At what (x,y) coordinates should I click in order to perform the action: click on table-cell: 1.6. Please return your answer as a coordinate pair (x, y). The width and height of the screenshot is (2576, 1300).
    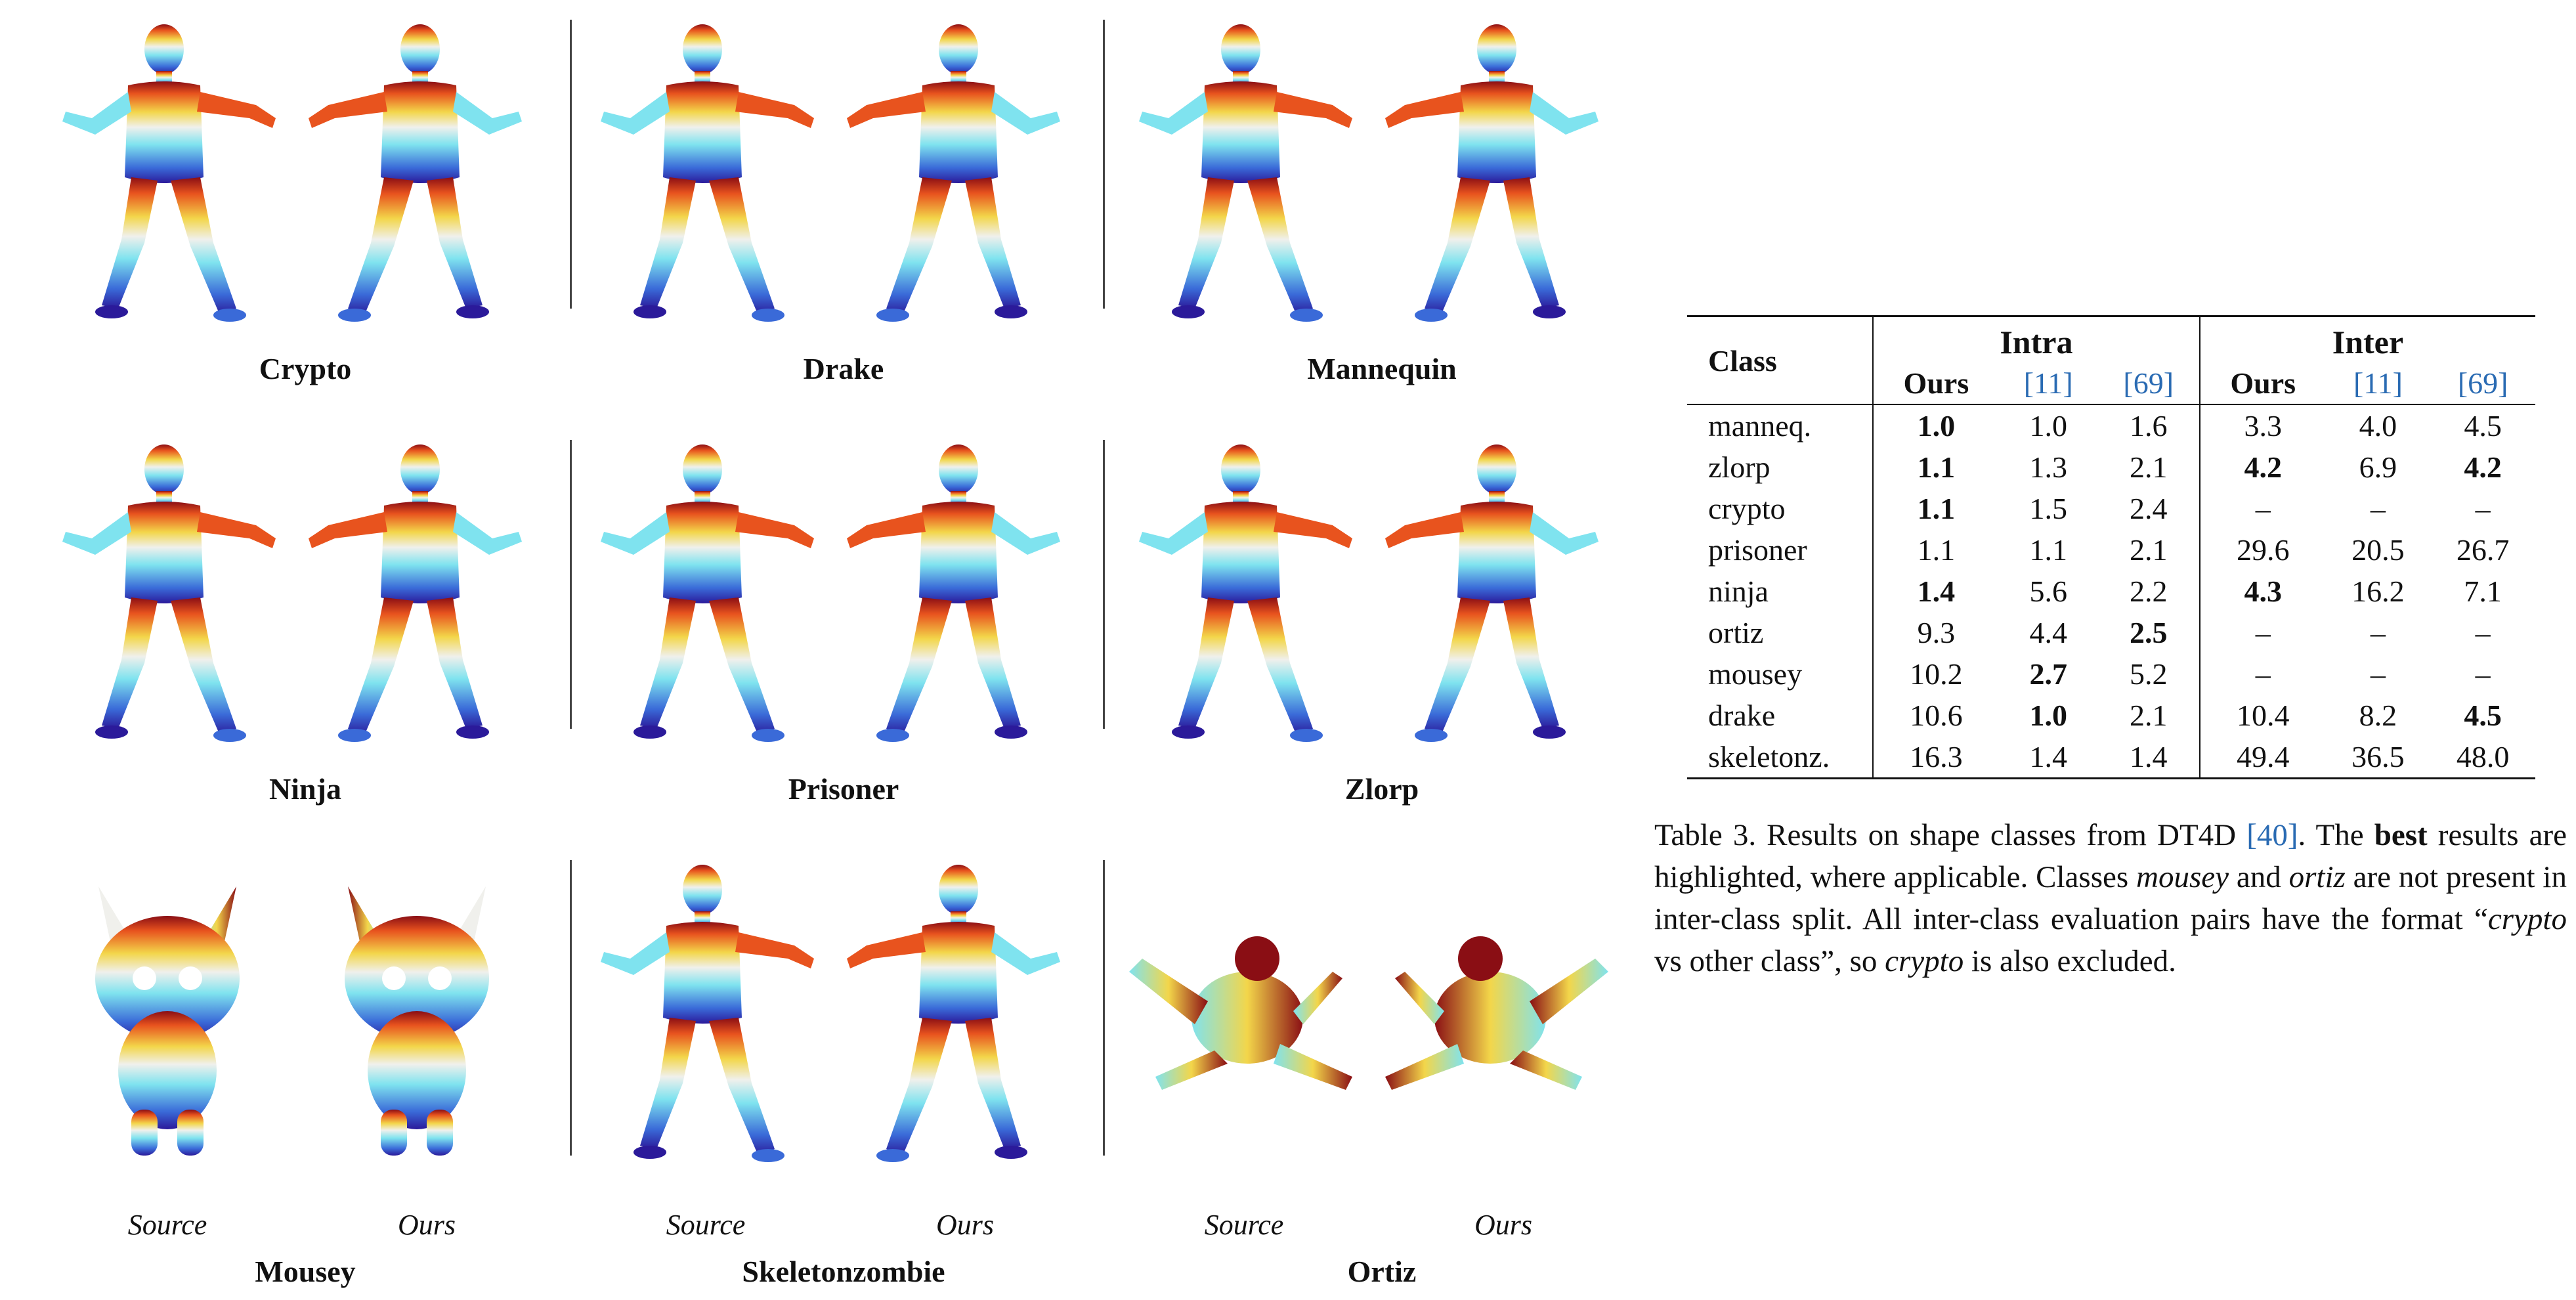
    Looking at the image, I should click on (2148, 425).